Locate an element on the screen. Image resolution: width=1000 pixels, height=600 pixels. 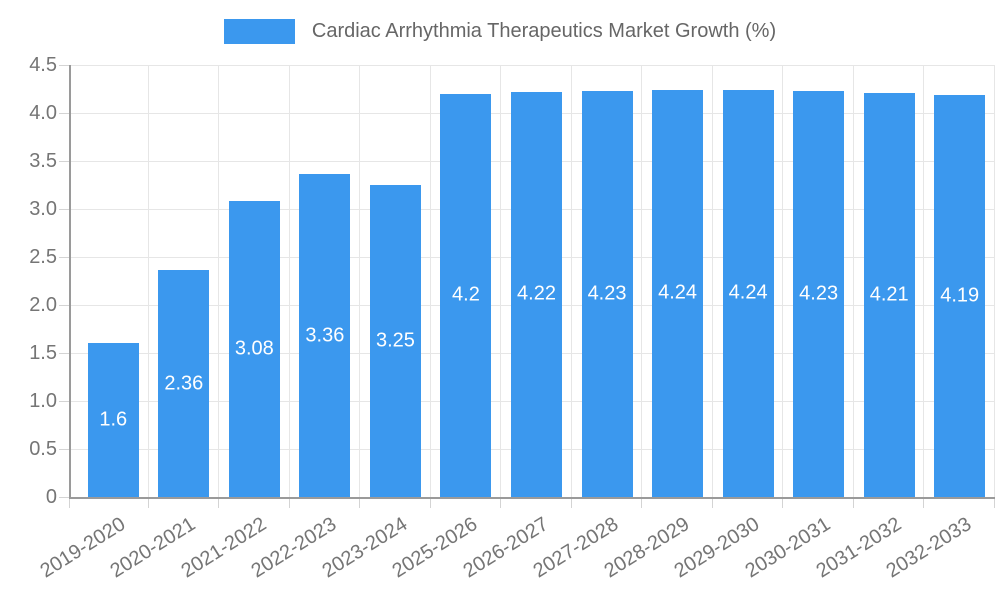
bar-value-label: 4.21 is located at coordinates (889, 294).